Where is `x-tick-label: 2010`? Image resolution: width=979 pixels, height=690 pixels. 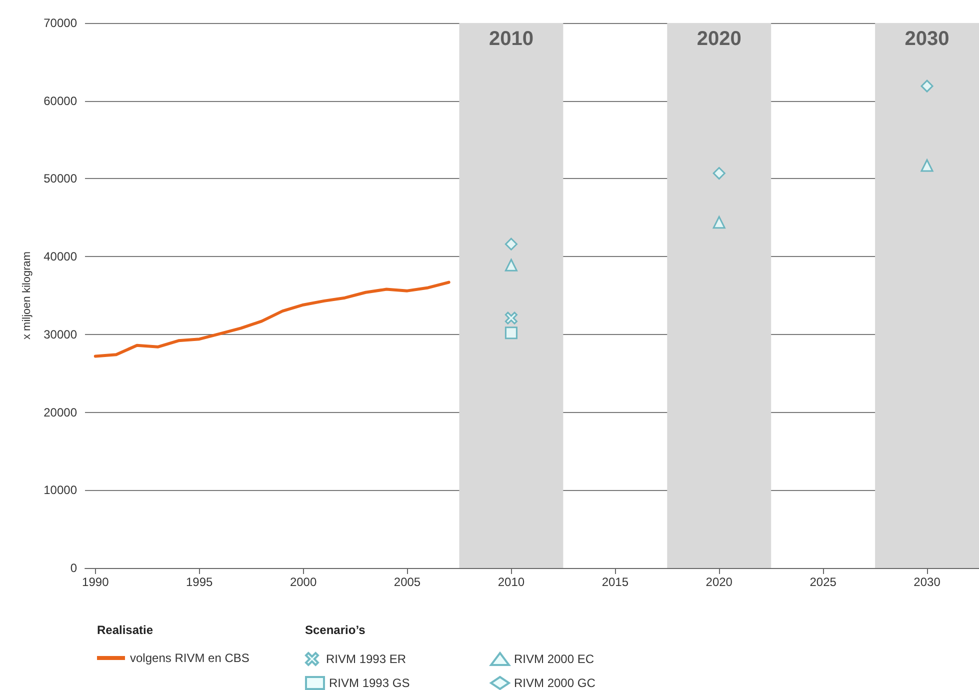 x-tick-label: 2010 is located at coordinates (511, 582).